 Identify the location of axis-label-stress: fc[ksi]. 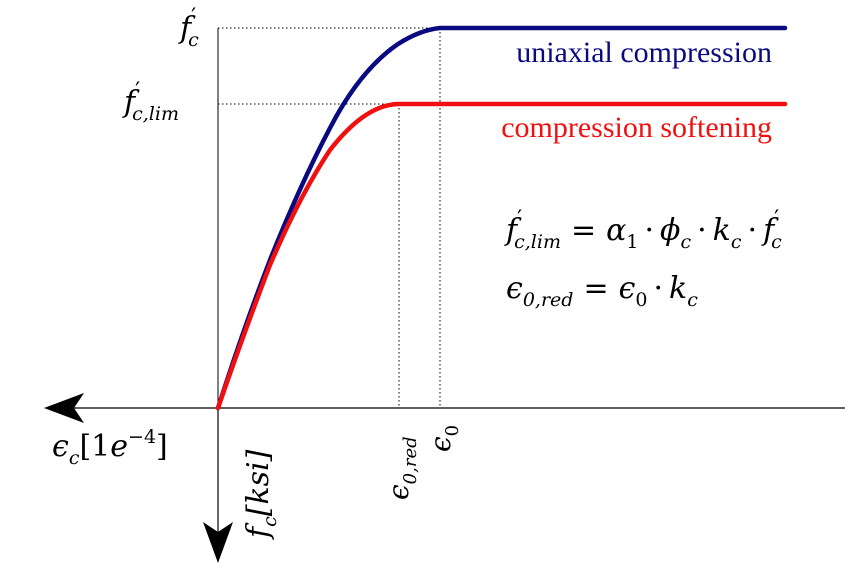
(261, 494).